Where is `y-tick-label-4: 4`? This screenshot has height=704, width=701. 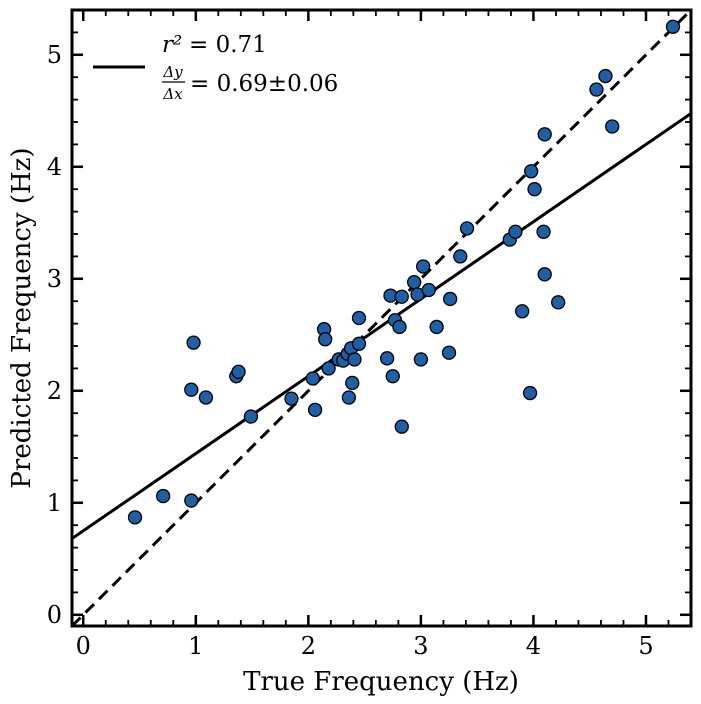
y-tick-label-4: 4 is located at coordinates (54, 167).